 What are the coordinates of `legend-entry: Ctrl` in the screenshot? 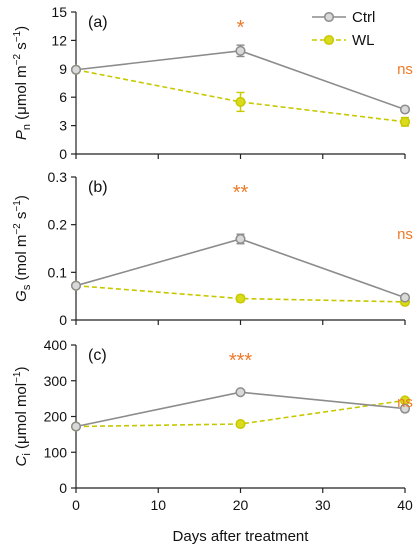 It's located at (363, 17).